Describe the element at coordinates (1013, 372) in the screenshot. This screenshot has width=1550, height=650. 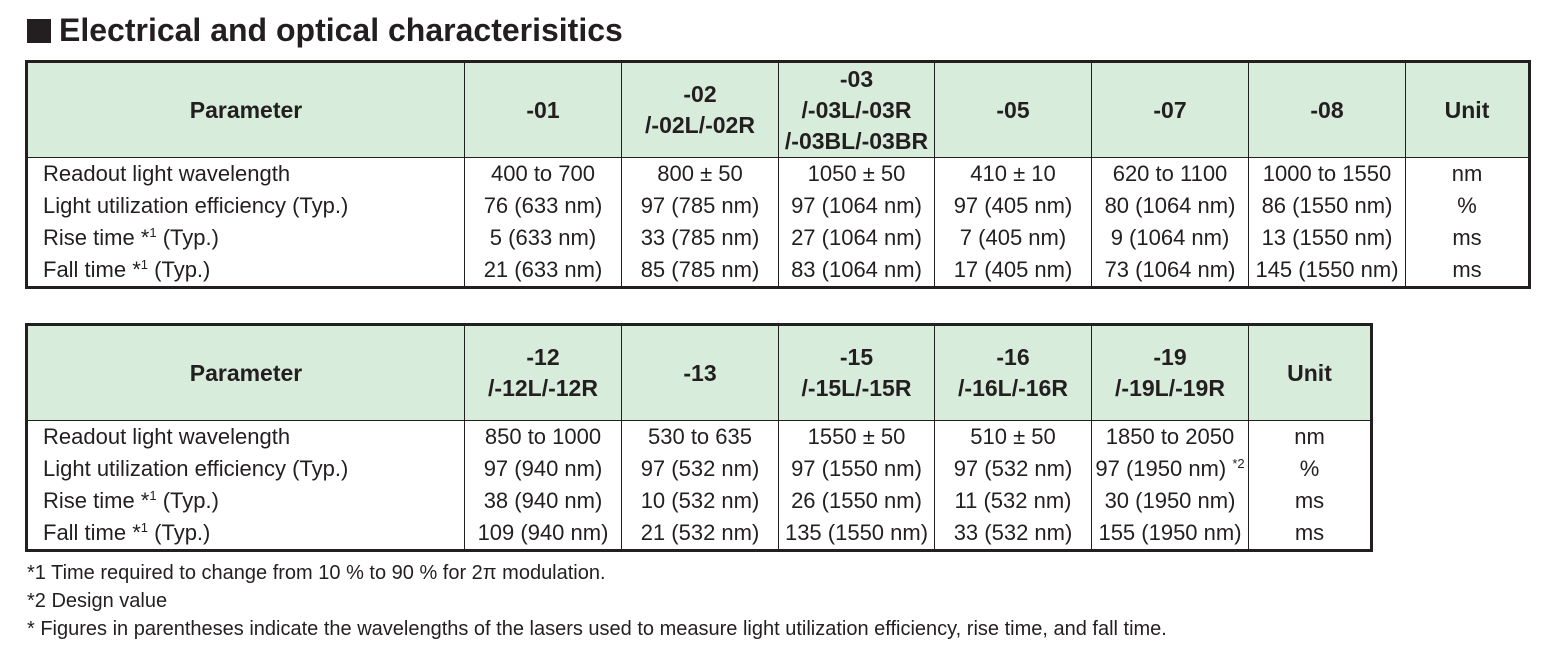
I see `header-cell: -16 /-16L/-16R` at that location.